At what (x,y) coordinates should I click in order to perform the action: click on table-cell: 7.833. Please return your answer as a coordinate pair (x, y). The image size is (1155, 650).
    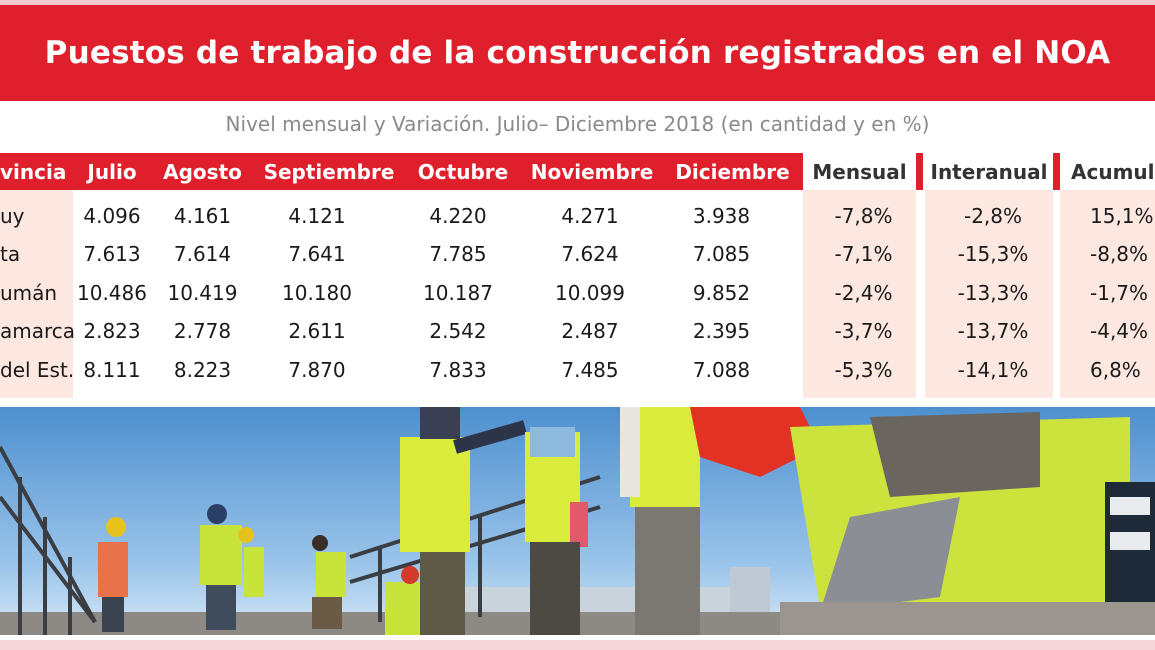
    Looking at the image, I should click on (458, 369).